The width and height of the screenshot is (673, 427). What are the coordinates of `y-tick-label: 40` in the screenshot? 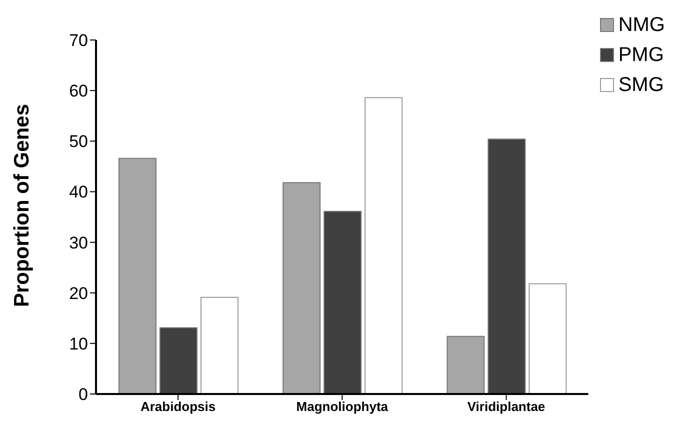 It's located at (78, 192).